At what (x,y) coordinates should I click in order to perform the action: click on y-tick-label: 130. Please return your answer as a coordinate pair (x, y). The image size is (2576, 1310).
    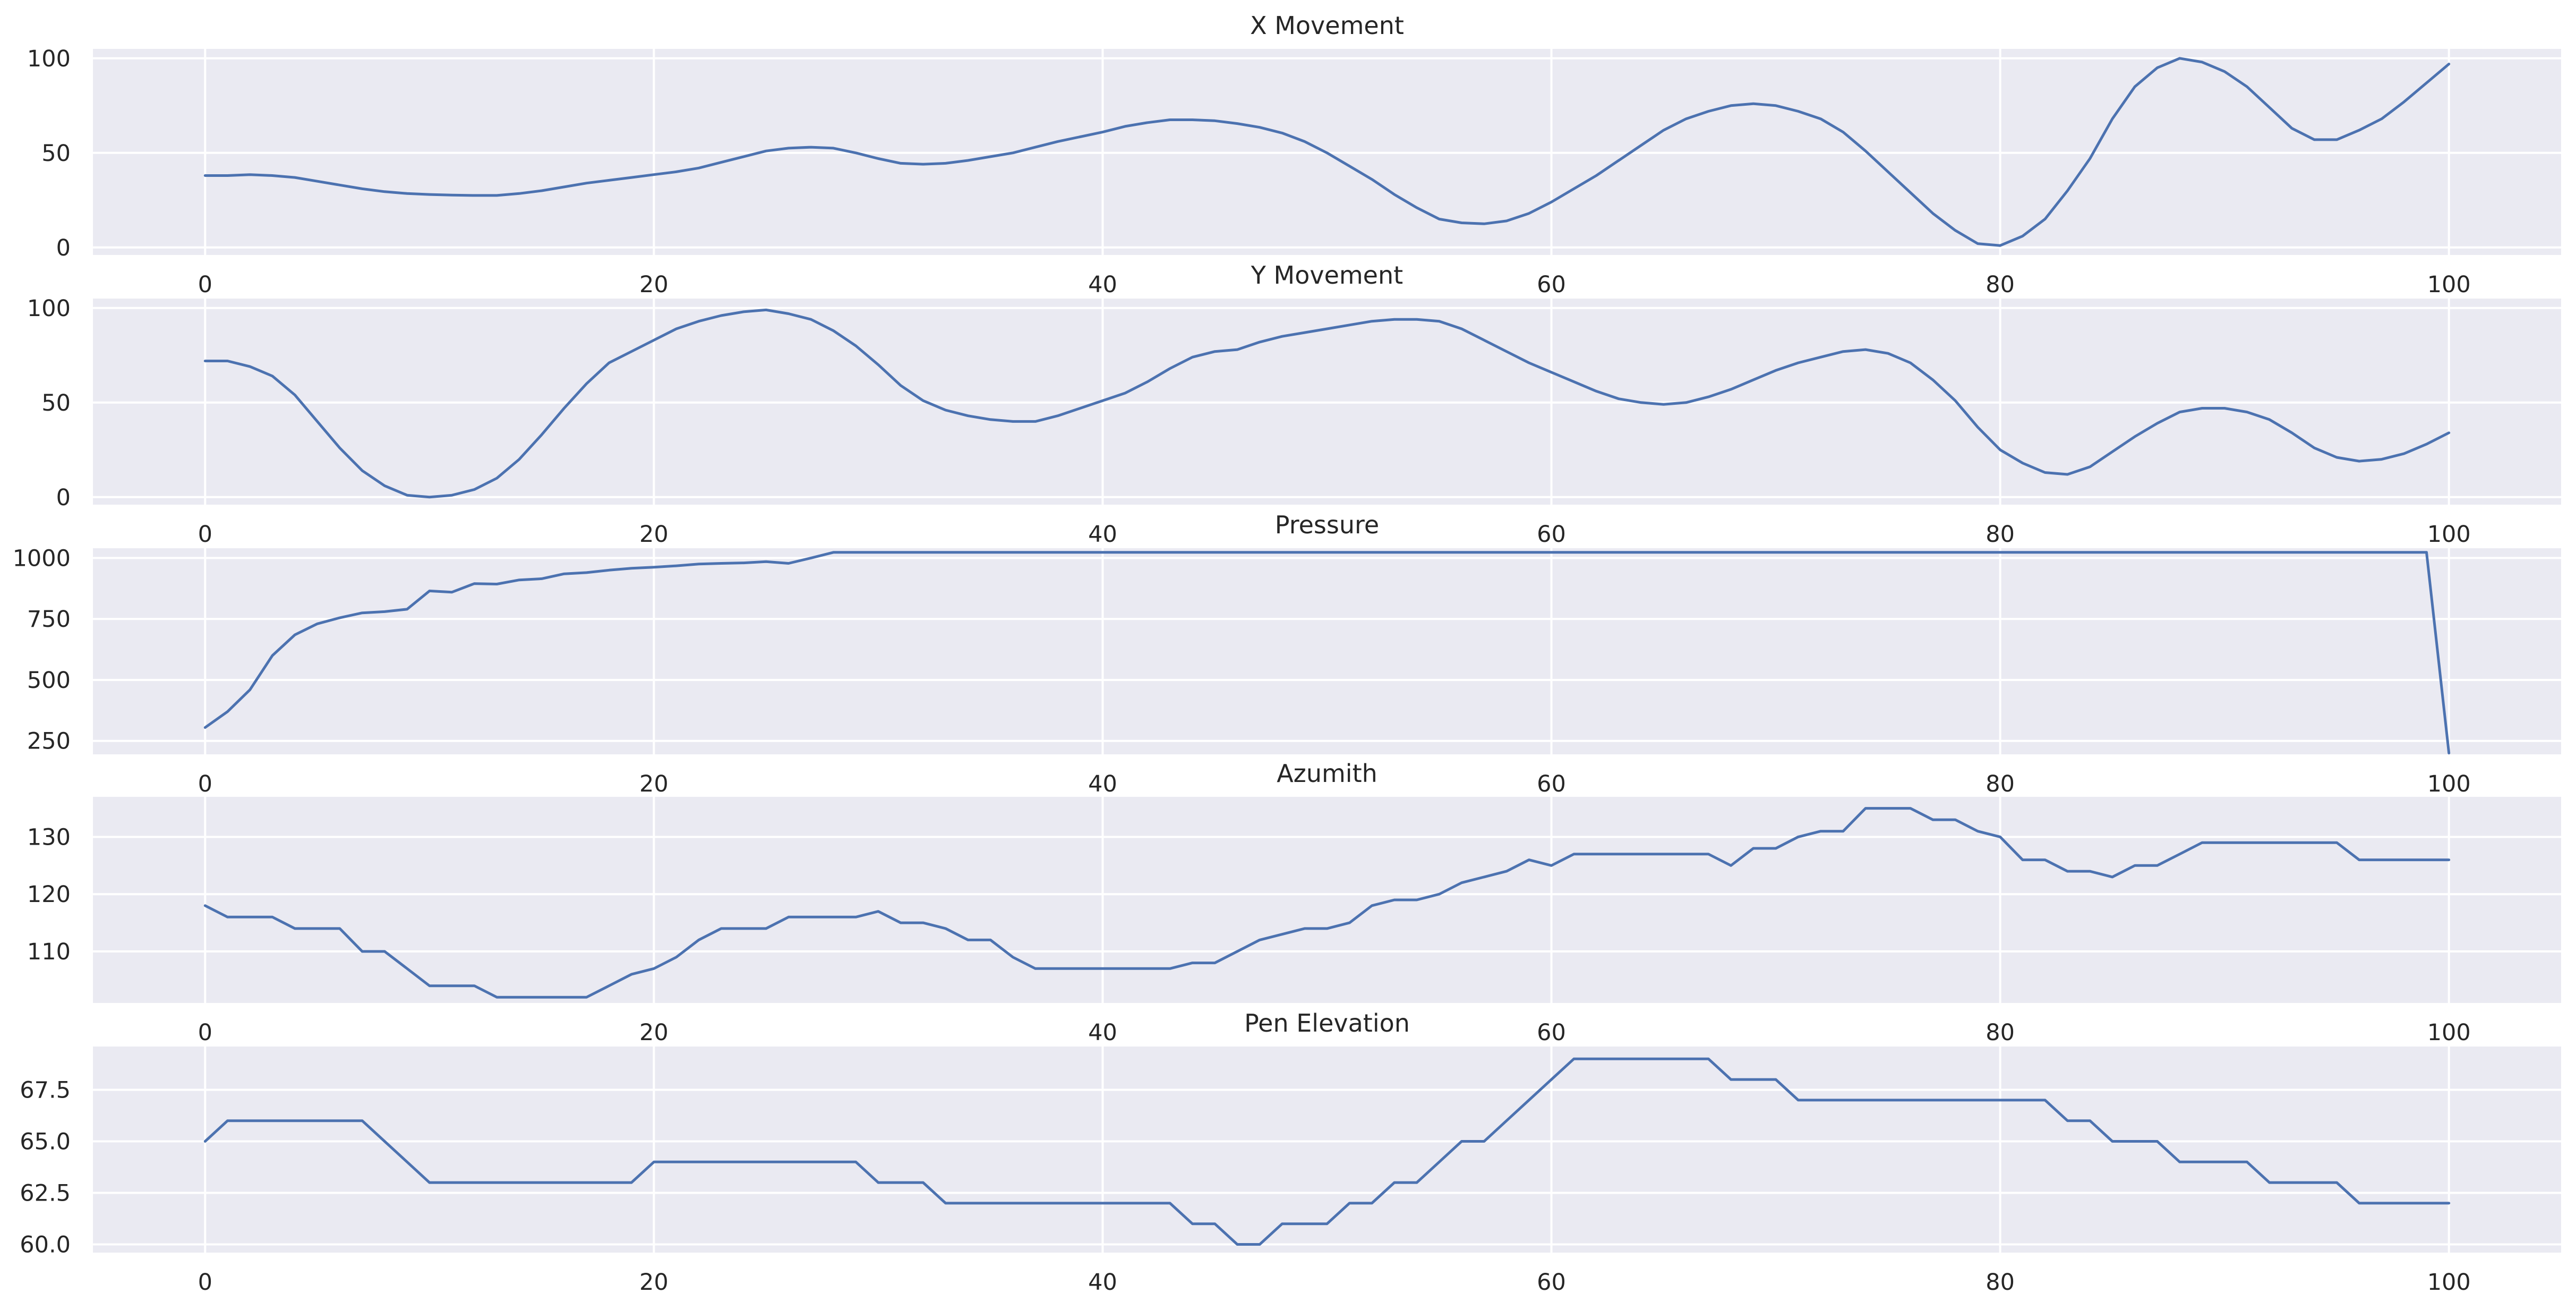
    Looking at the image, I should click on (49, 837).